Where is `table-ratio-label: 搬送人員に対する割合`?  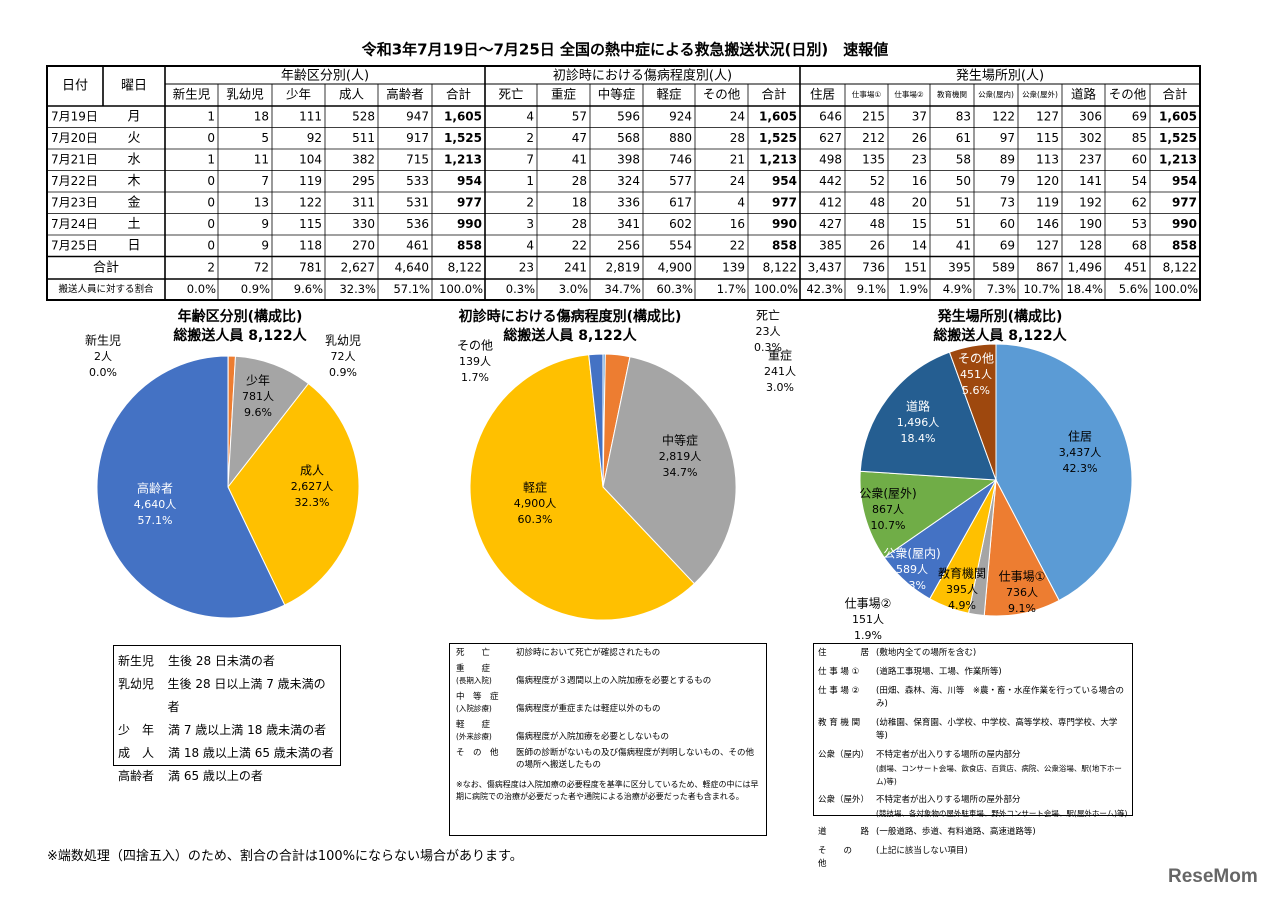 table-ratio-label: 搬送人員に対する割合 is located at coordinates (106, 289).